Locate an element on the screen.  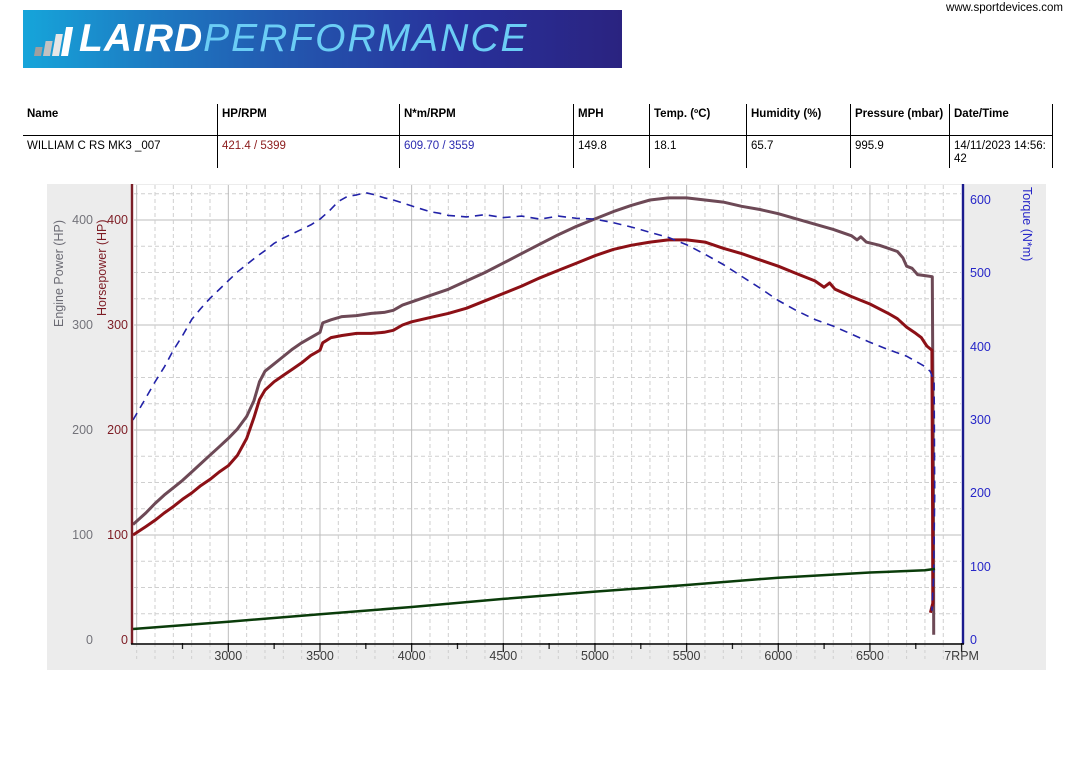
y-tick-torque-300: 300 is located at coordinates (980, 420).